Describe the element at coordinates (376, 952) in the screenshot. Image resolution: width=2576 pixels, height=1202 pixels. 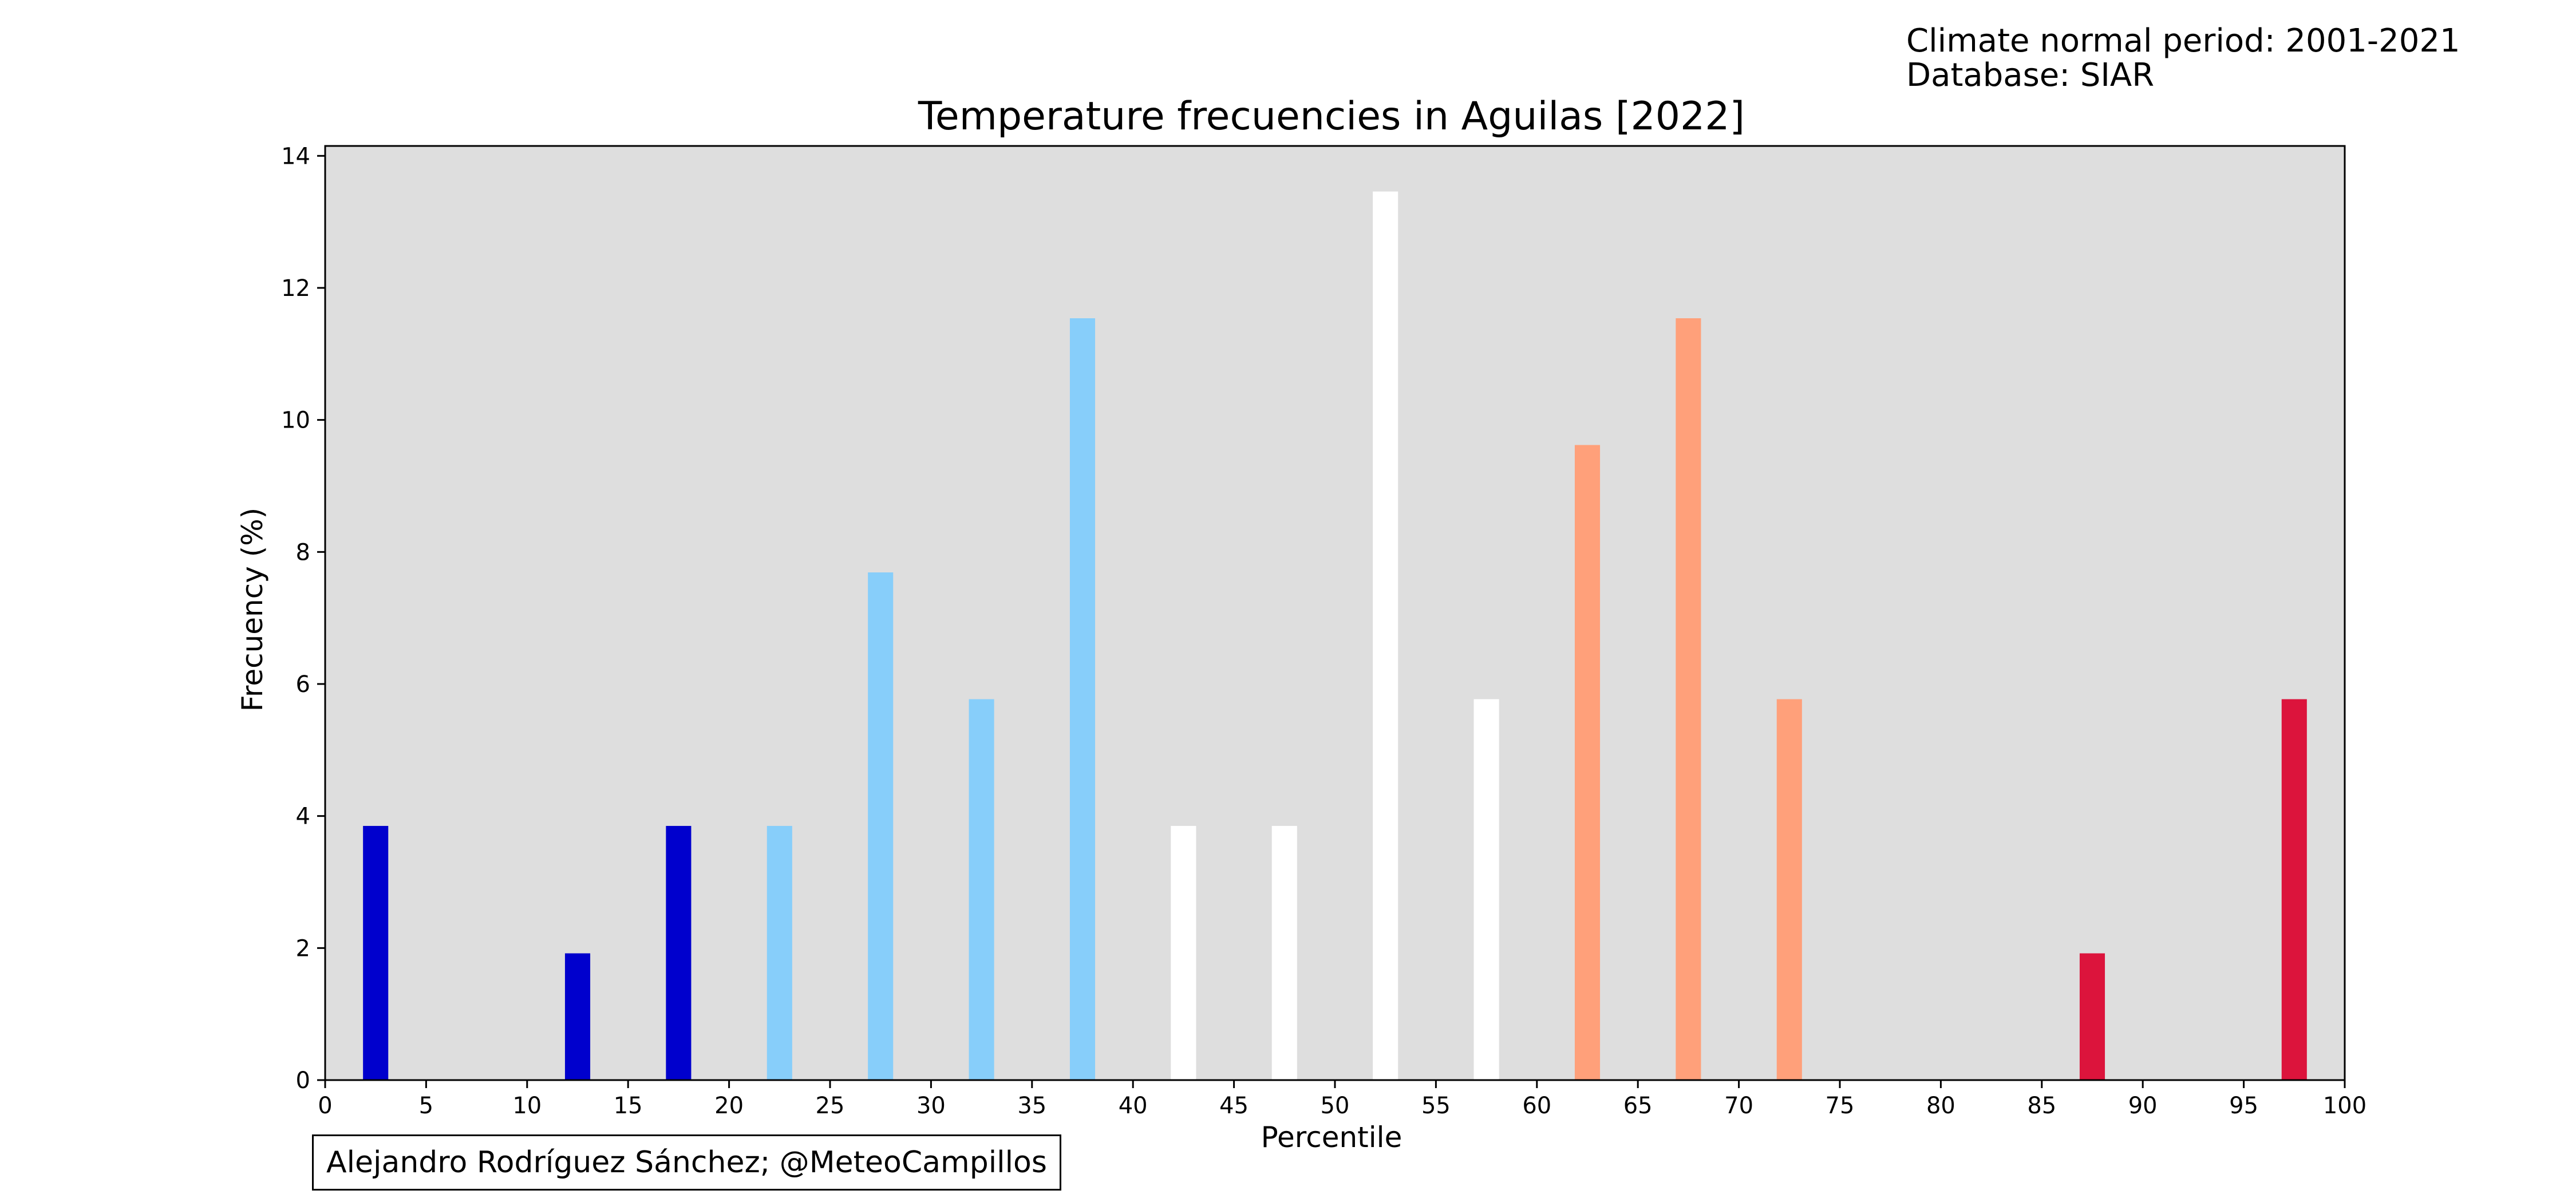
I see `bar-p2.5` at that location.